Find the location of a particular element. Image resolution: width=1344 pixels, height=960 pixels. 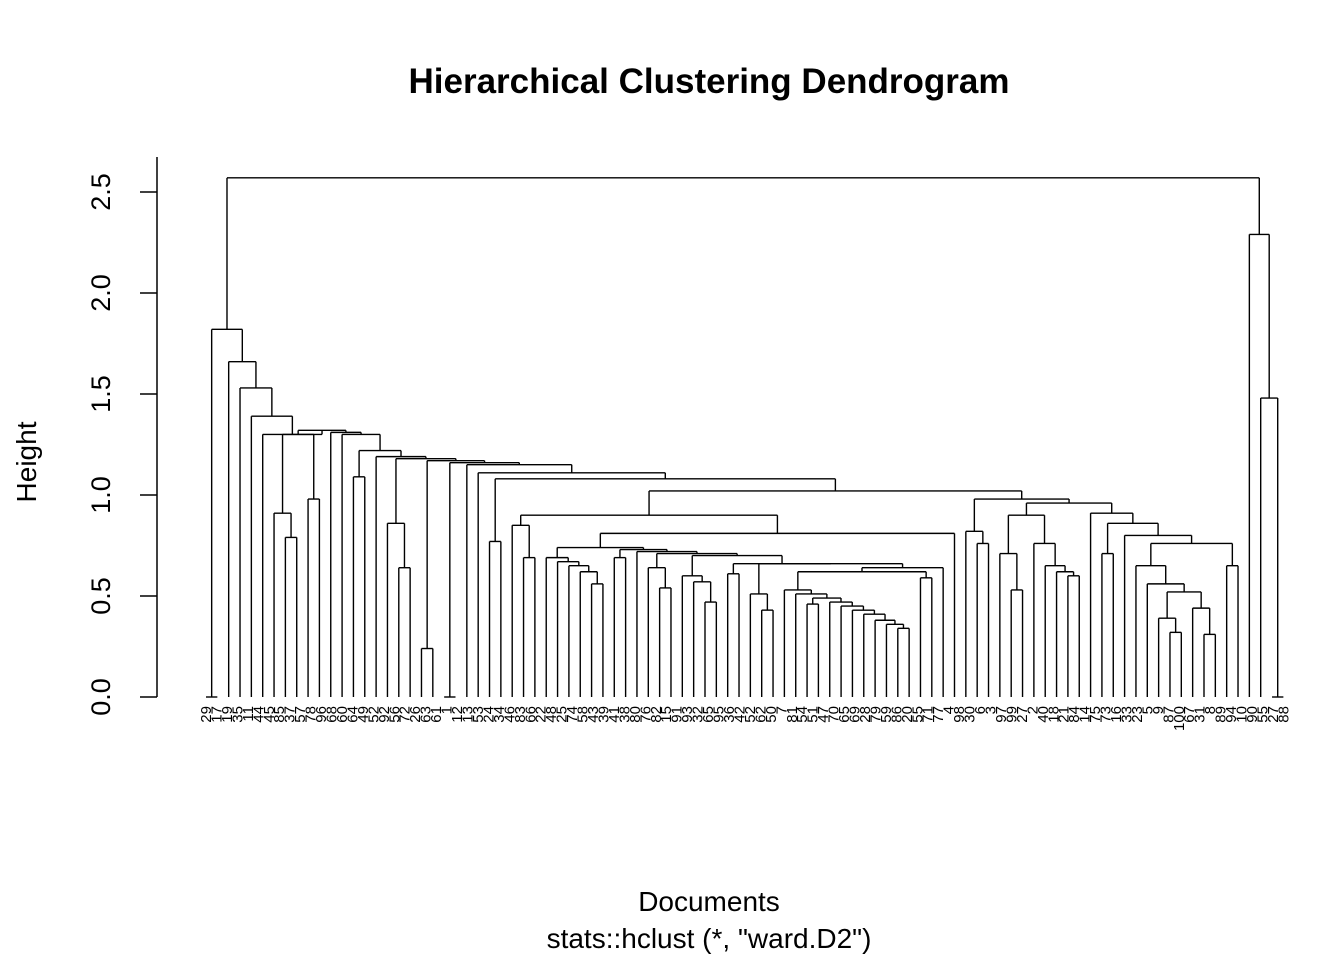

leaf-label: 25 is located at coordinates (562, 714).